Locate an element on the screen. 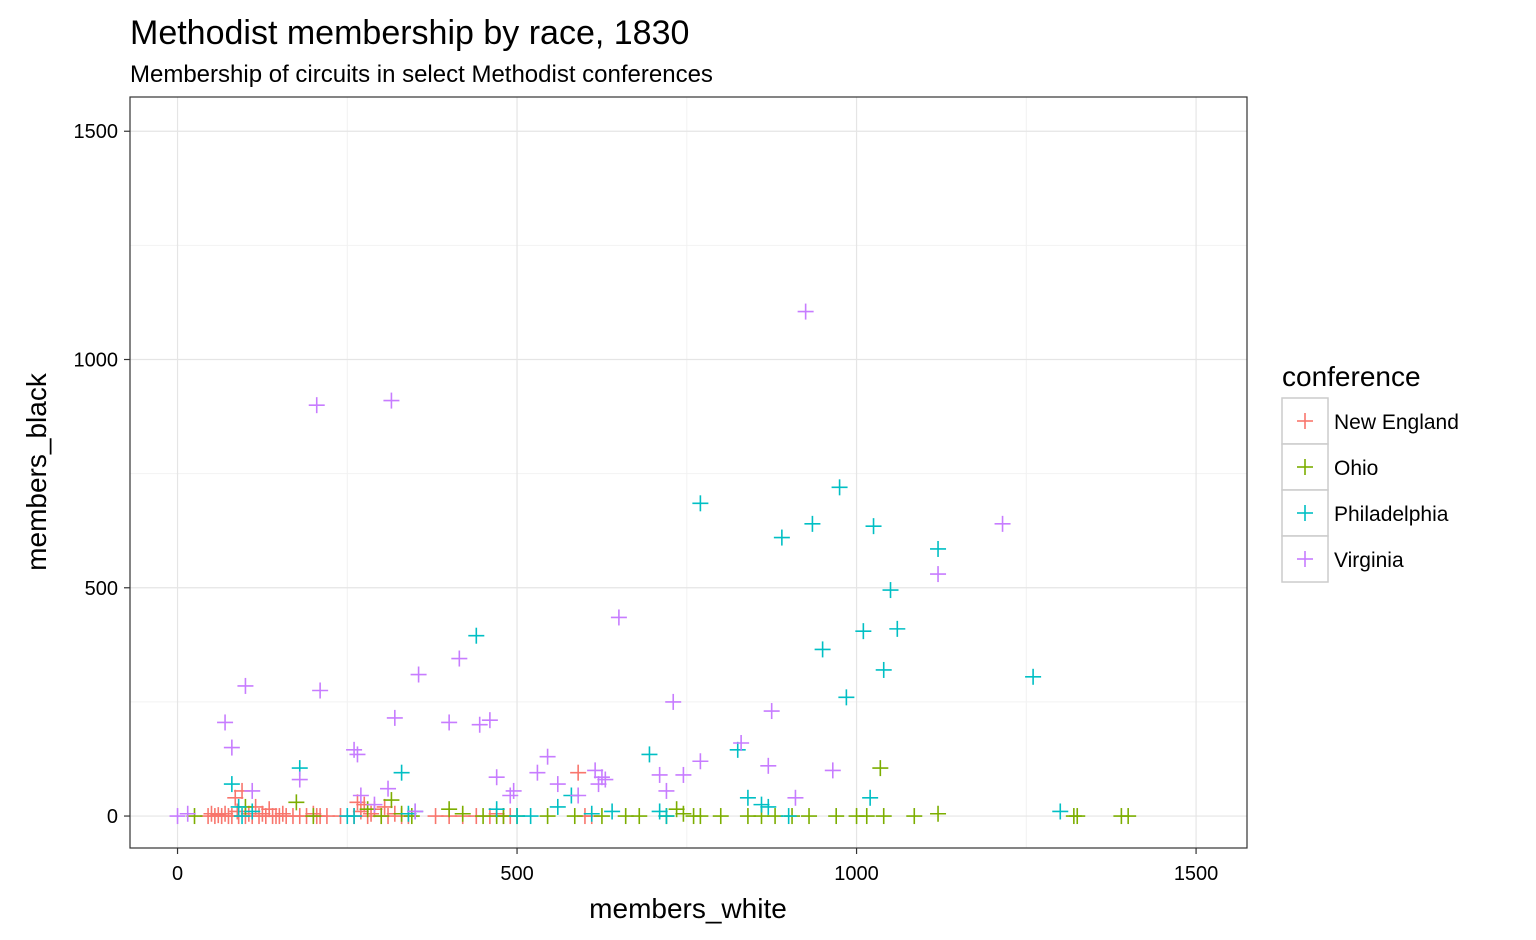 The width and height of the screenshot is (1536, 940). y-tick-label: 0 is located at coordinates (112, 817).